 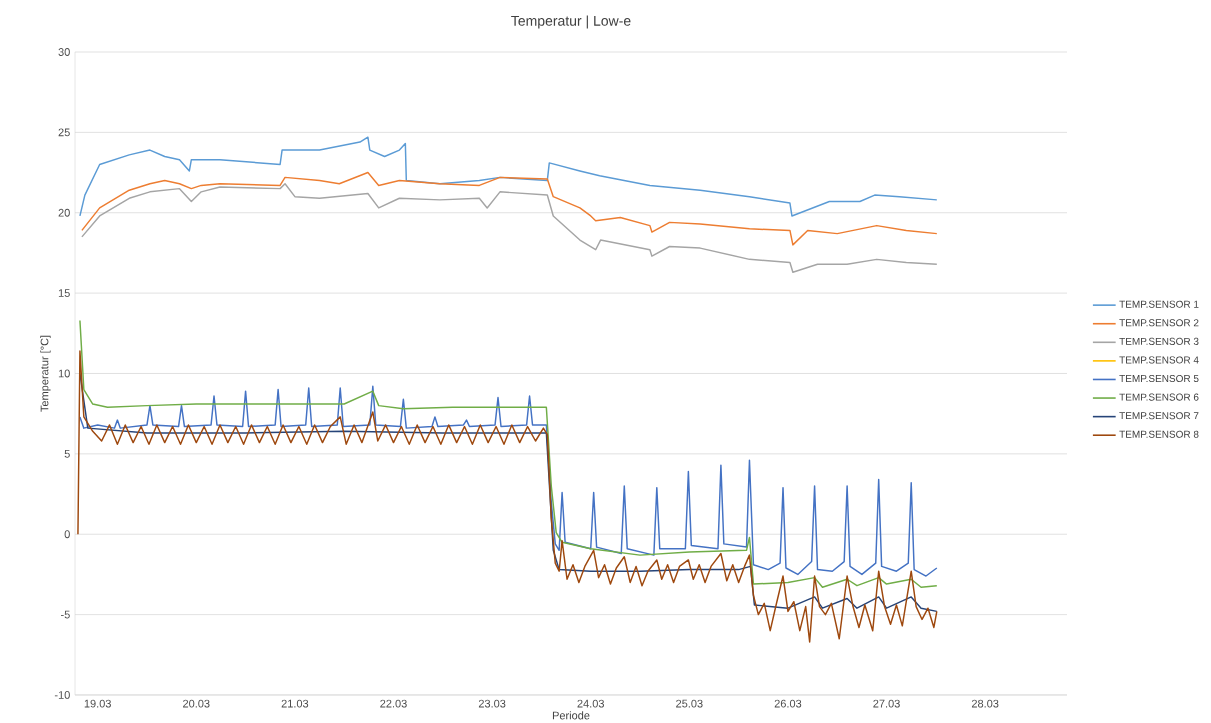 What do you see at coordinates (64, 373) in the screenshot?
I see `y-tick-label: 10` at bounding box center [64, 373].